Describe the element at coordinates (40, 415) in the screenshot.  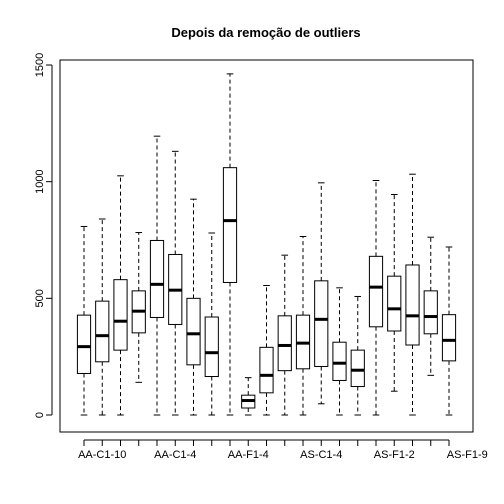
I see `y-tick-label-0: 0` at that location.